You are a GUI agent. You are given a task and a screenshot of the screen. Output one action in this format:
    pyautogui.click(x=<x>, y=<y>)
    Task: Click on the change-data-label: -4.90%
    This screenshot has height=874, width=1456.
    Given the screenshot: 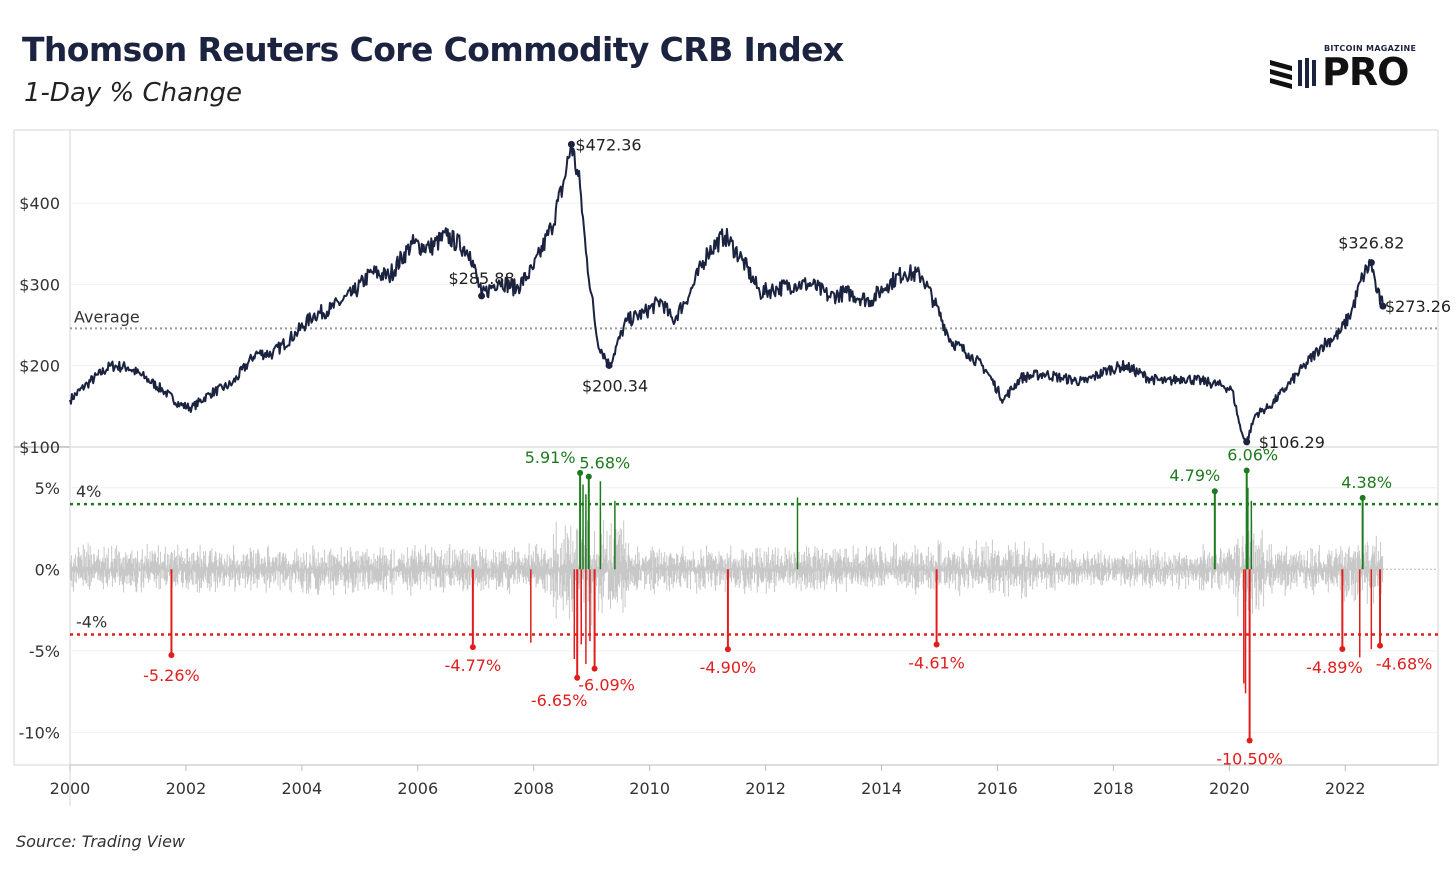 What is the action you would take?
    pyautogui.click(x=728, y=667)
    